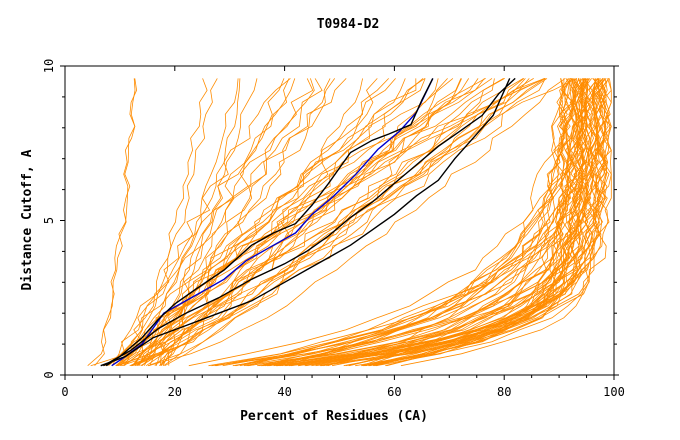 This screenshot has width=680, height=440. I want to click on chart-title: T0984-D2, so click(348, 24).